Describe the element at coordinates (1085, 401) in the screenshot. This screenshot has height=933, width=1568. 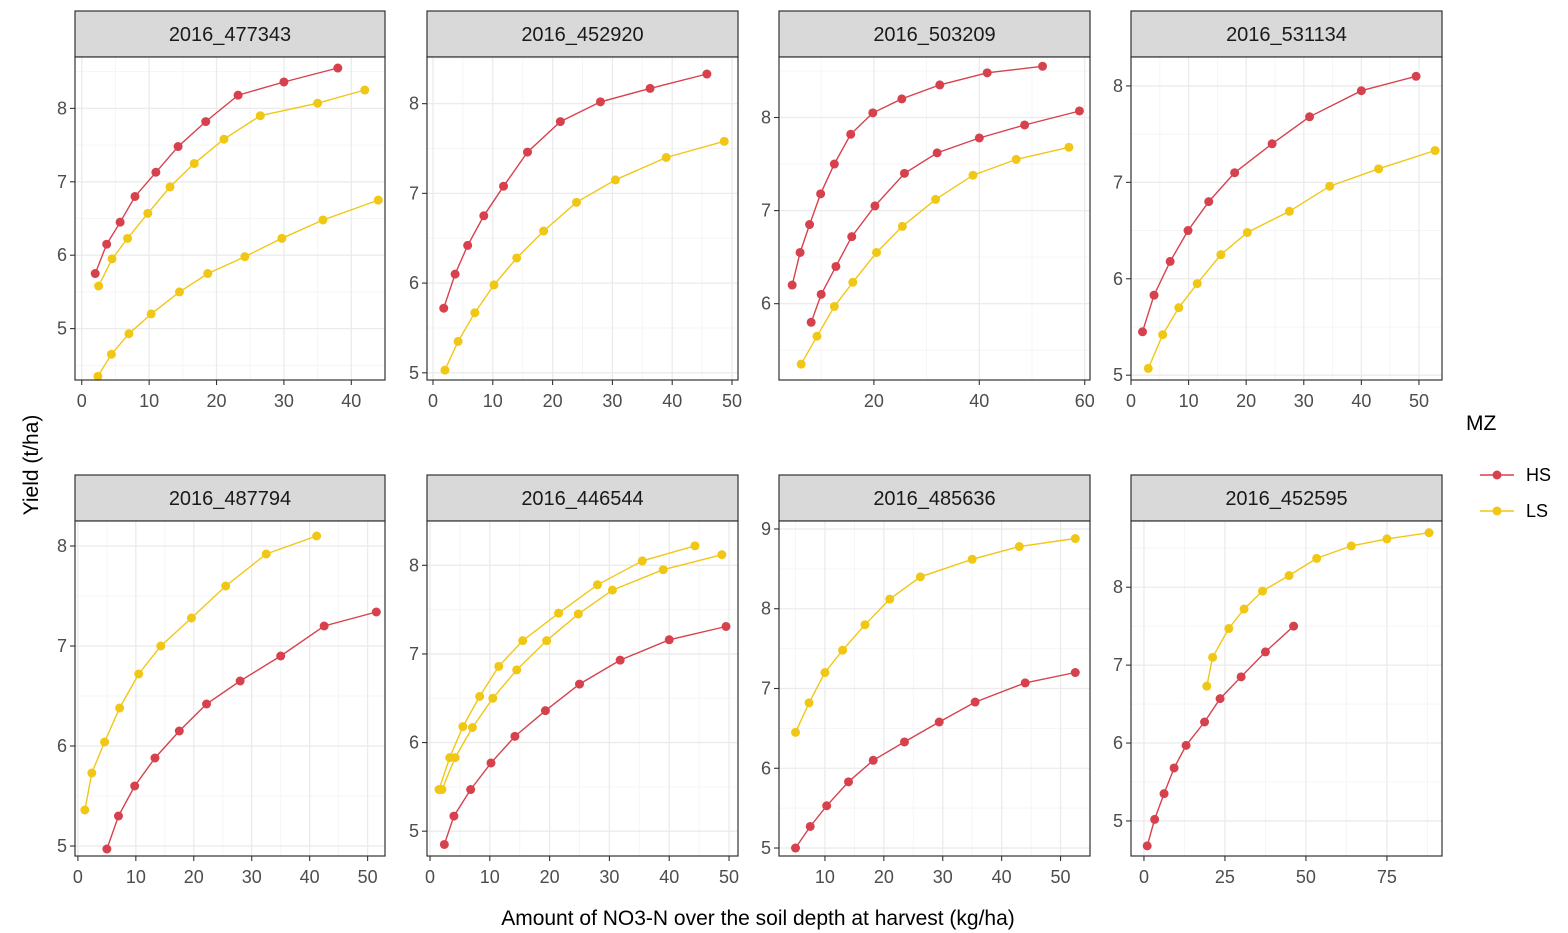
I see `x-tick-label: 60` at that location.